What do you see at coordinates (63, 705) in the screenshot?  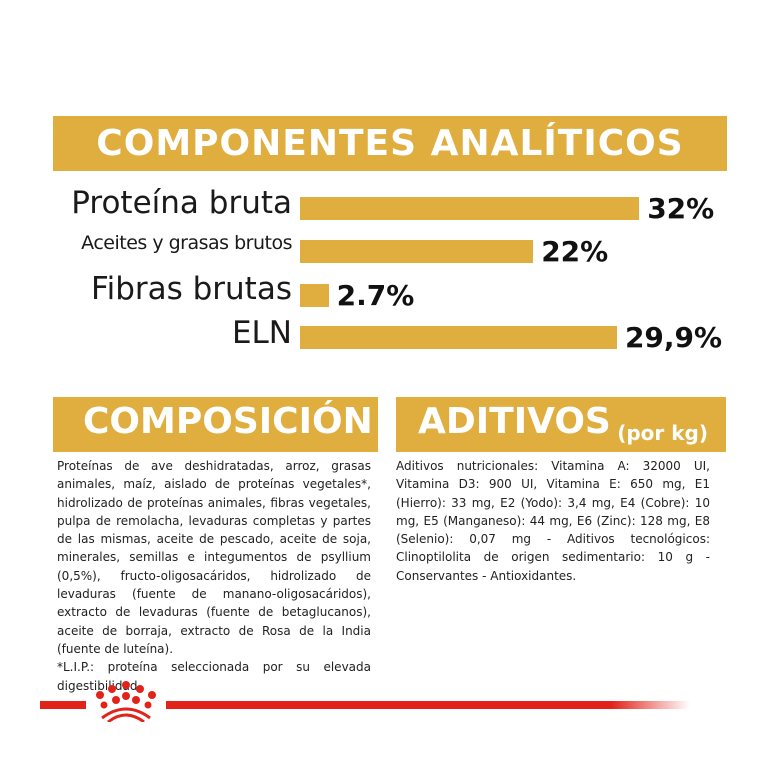 I see `brand-line-left` at bounding box center [63, 705].